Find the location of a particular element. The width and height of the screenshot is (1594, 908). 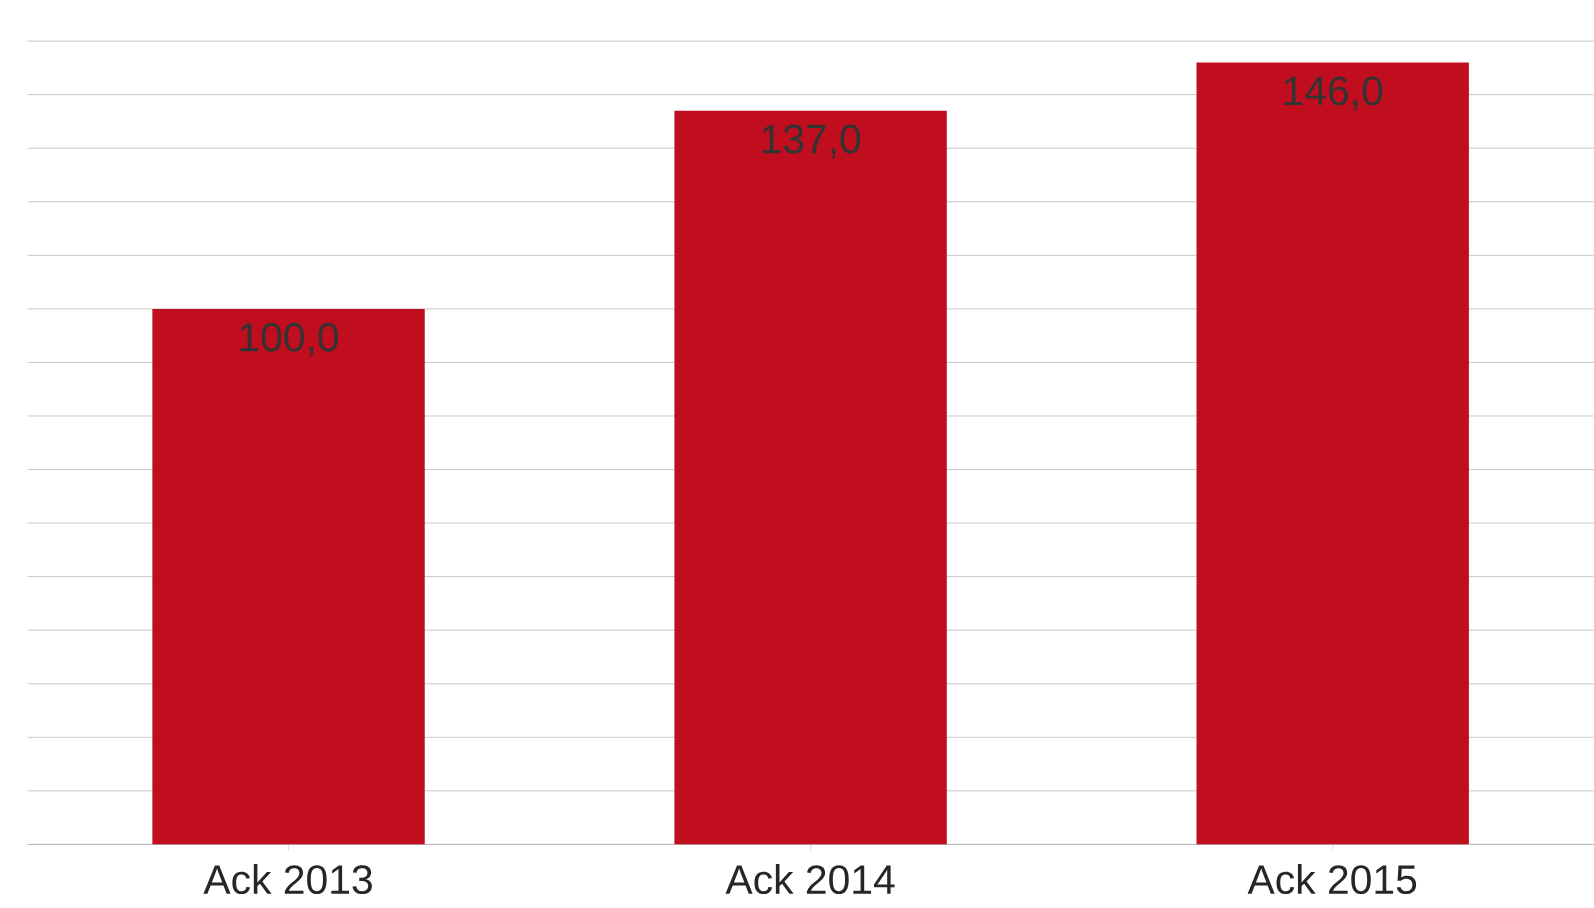

x-tick-label: Ack 2015 is located at coordinates (1332, 879).